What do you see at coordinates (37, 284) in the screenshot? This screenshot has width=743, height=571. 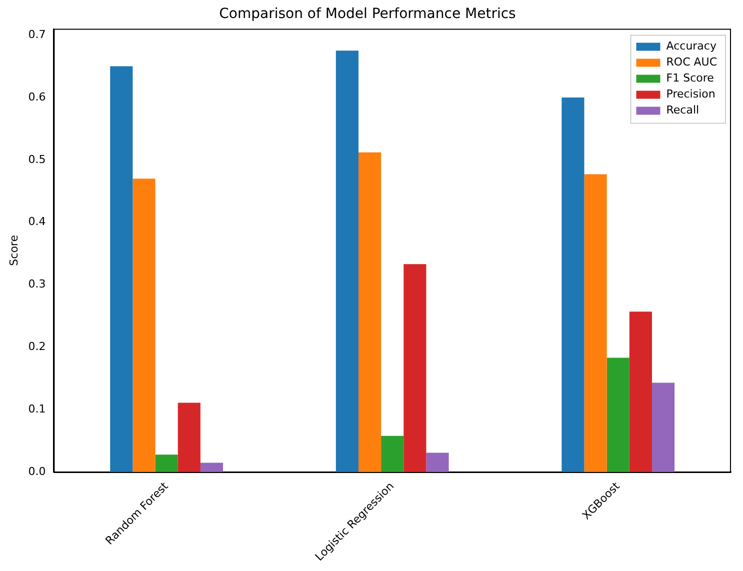 I see `y-tick-label: 0.3` at bounding box center [37, 284].